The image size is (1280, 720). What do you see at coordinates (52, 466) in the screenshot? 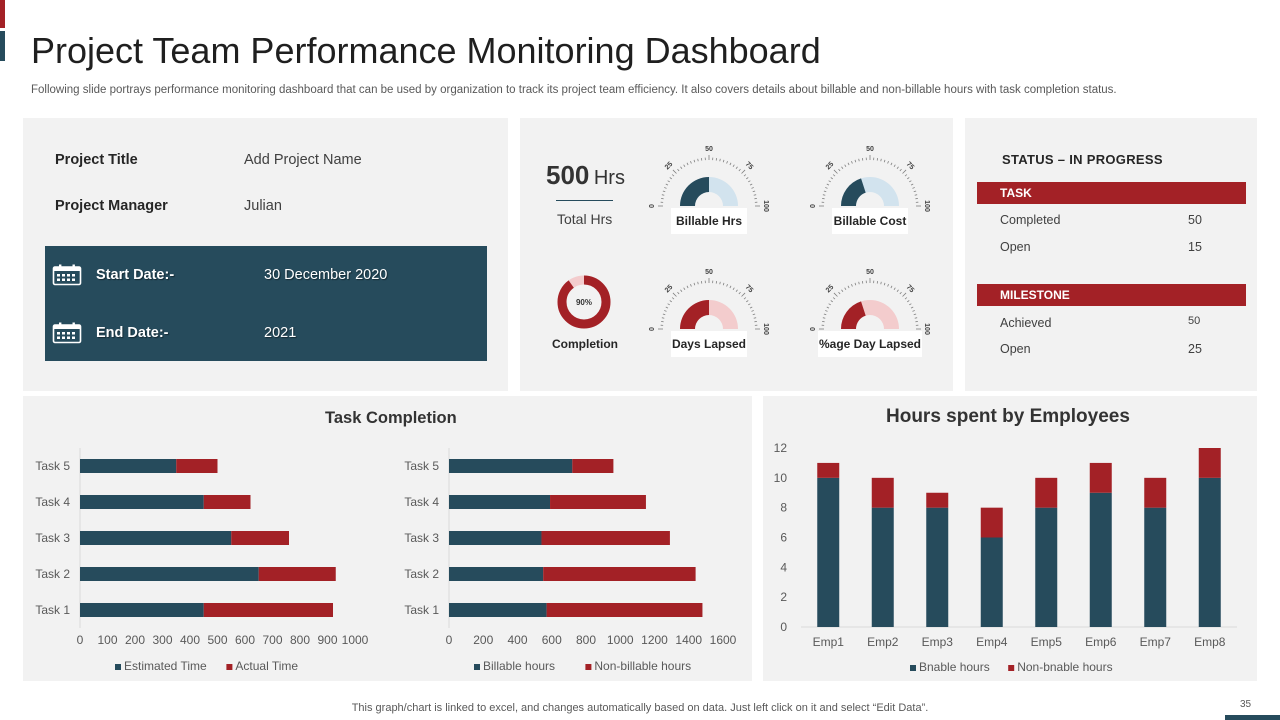
I see `category-label: Task 5` at bounding box center [52, 466].